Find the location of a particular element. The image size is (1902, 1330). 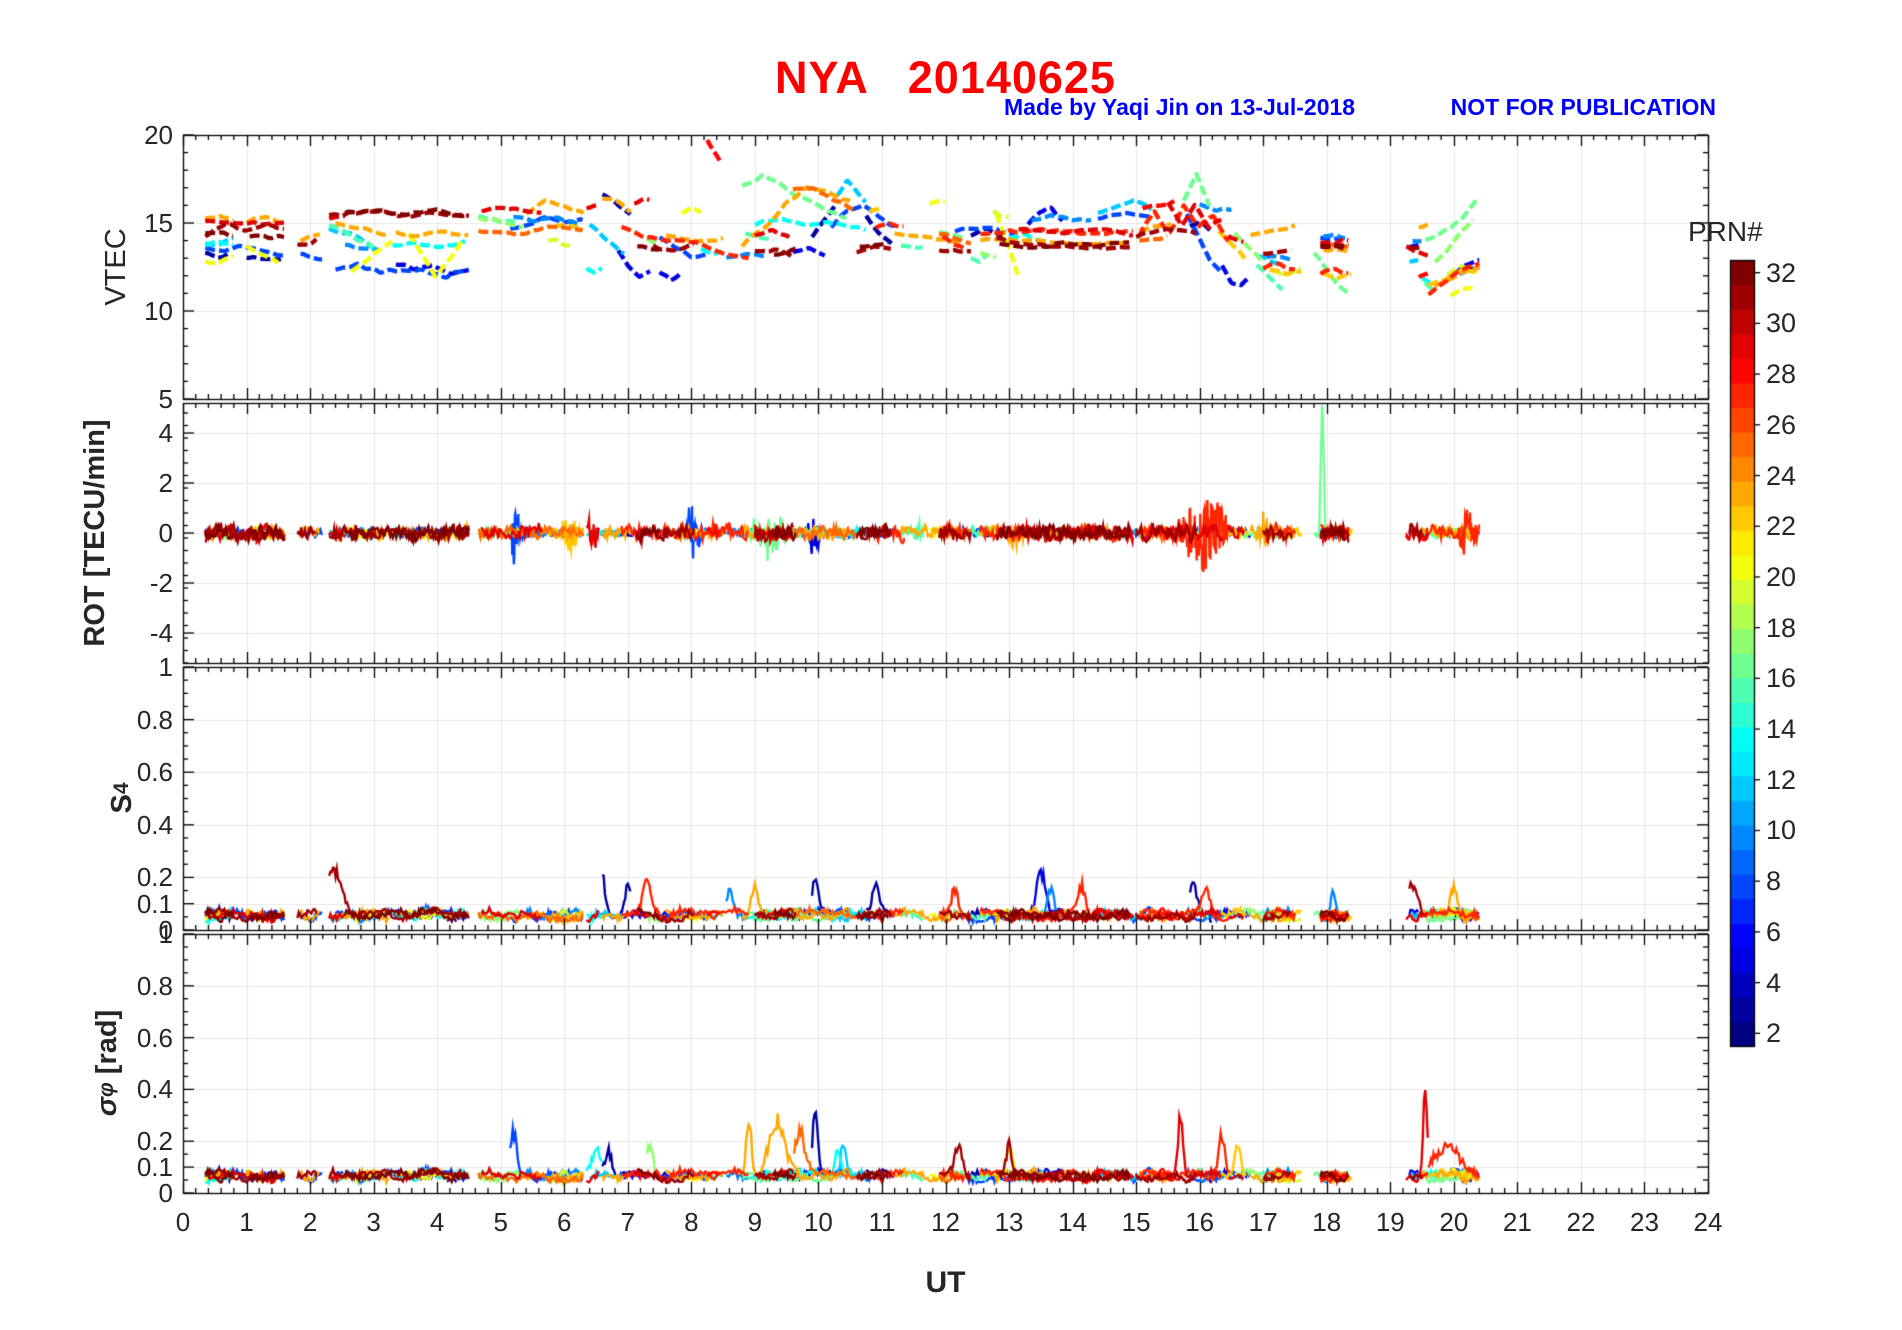

s4-tick-label: 1 is located at coordinates (165, 667).